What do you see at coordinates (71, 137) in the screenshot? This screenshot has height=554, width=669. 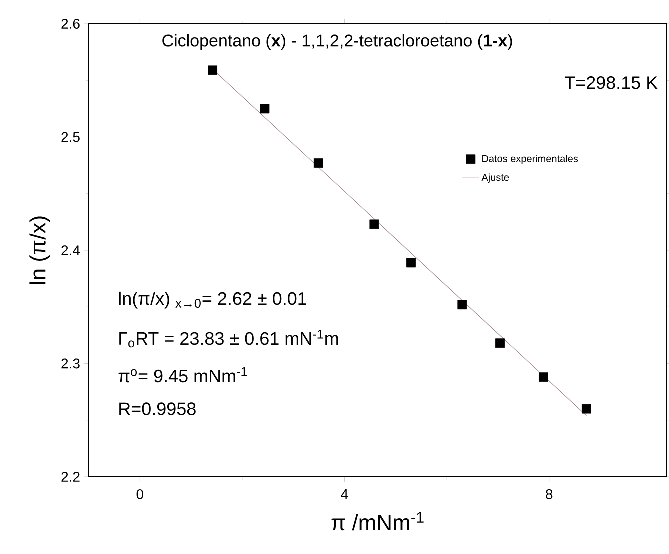 I see `y-tick-label: 2.5` at bounding box center [71, 137].